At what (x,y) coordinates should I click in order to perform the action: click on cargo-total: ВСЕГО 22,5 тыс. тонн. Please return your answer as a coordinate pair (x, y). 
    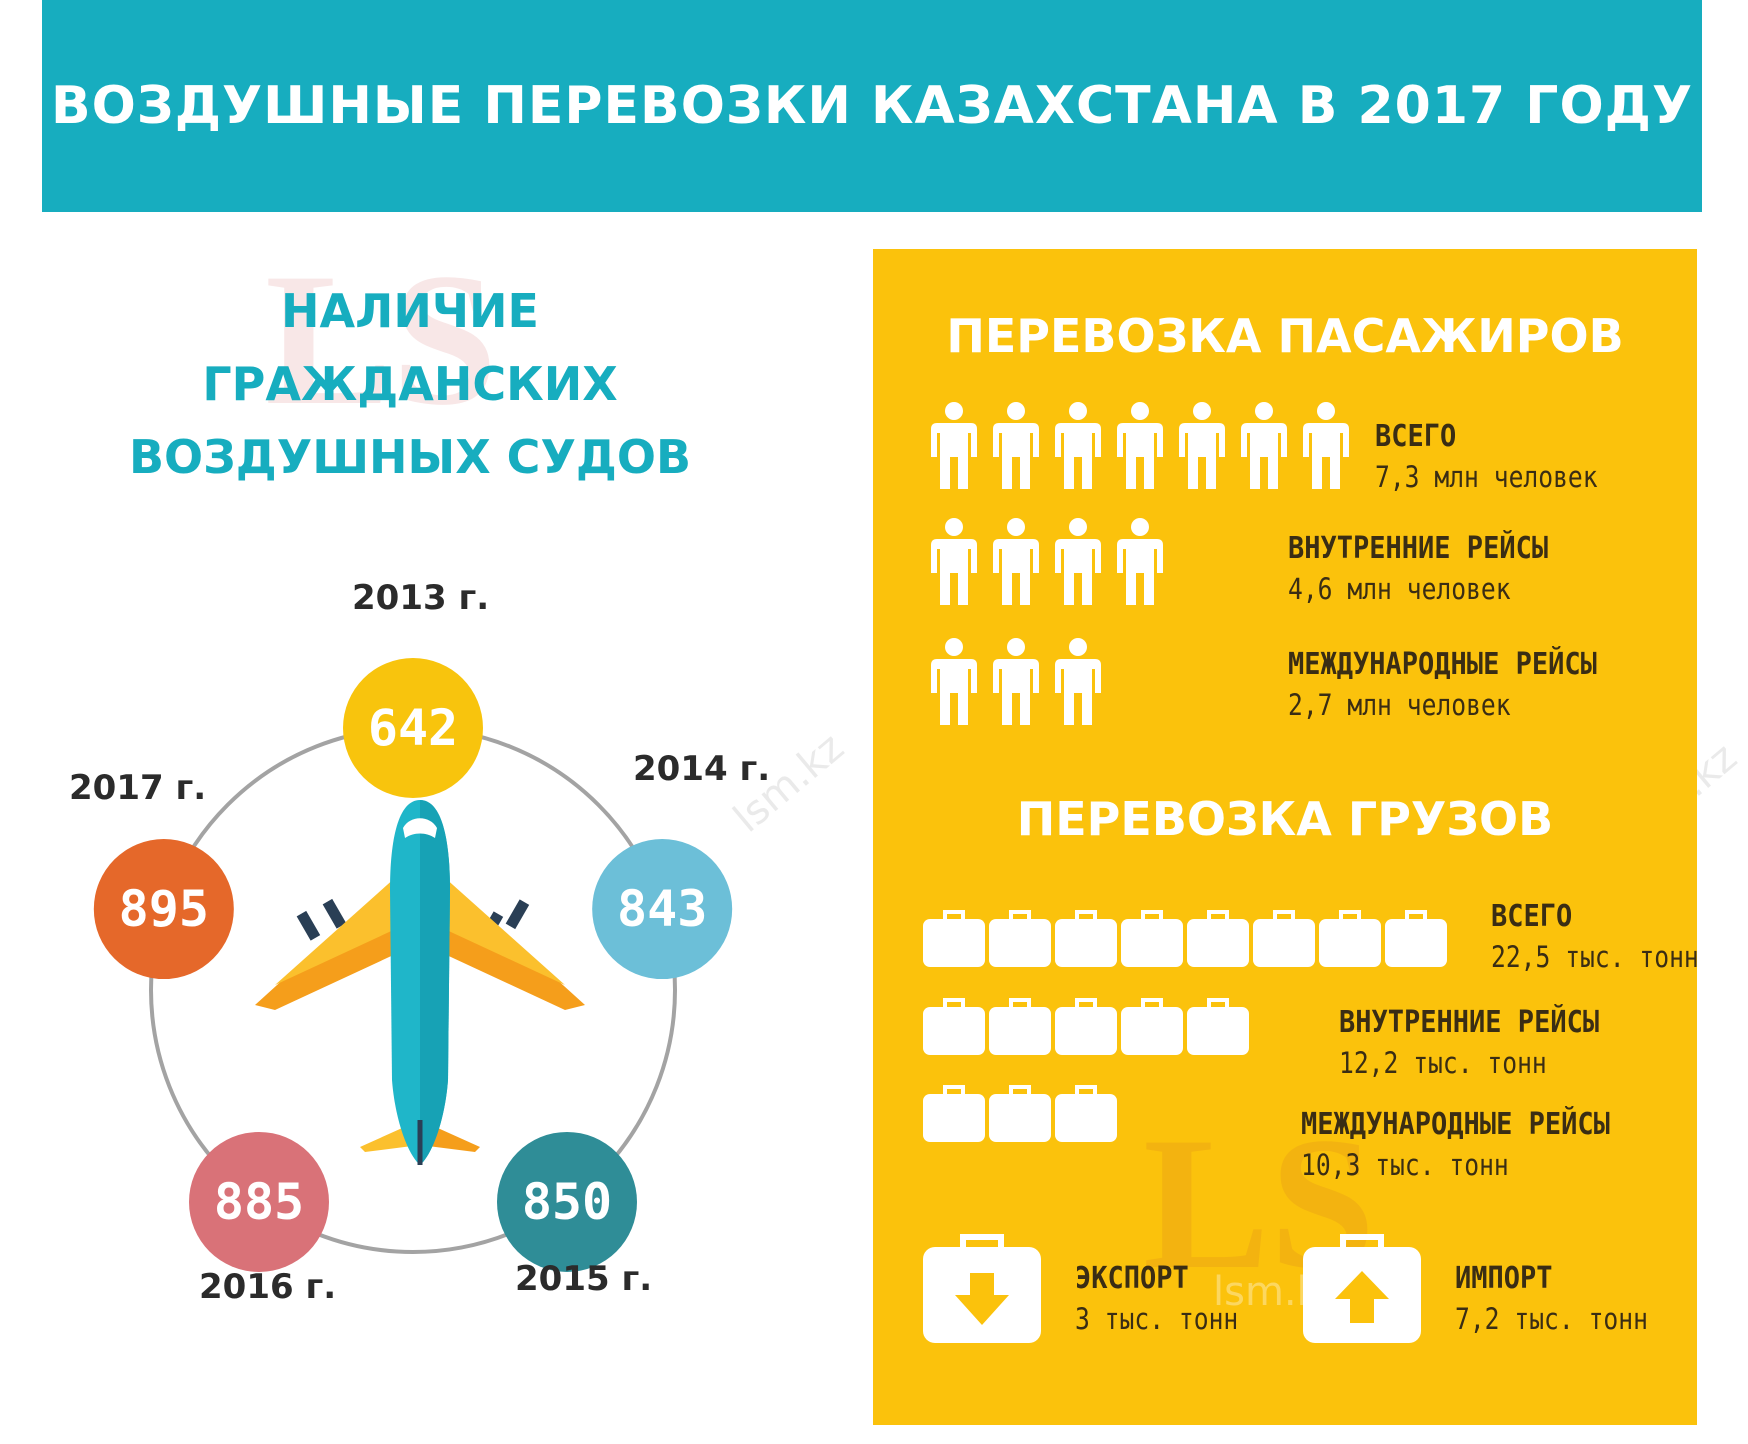
    Looking at the image, I should click on (1613, 936).